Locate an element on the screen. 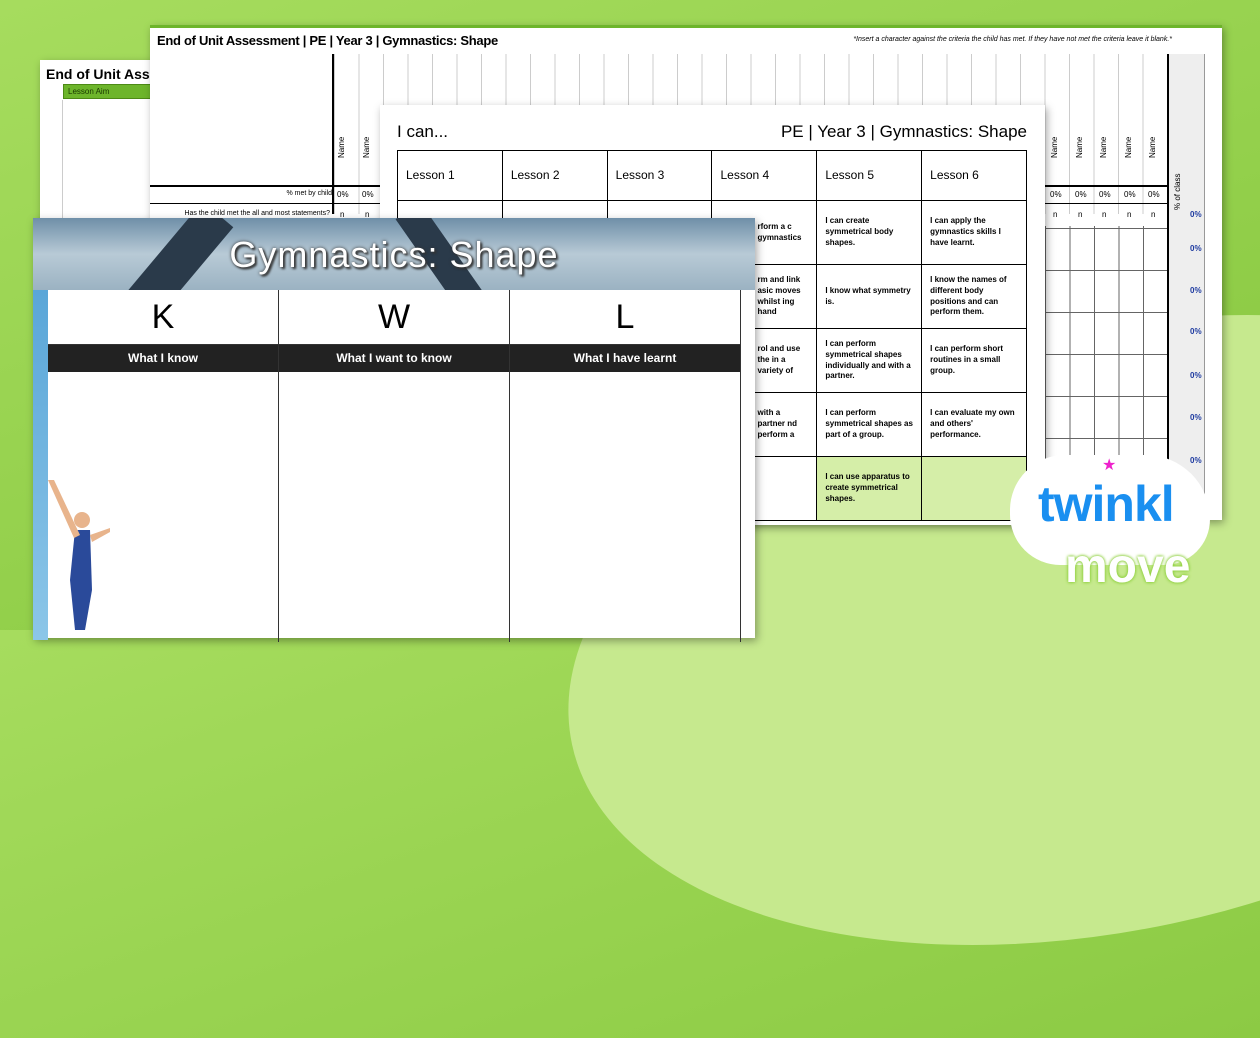 Image resolution: width=1260 pixels, height=1038 pixels. grid-line is located at coordinates (62, 165).